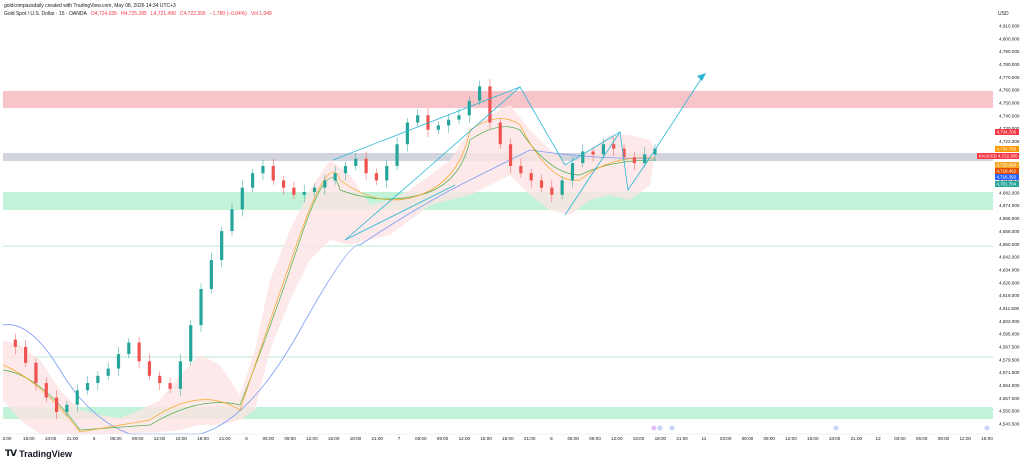 The height and width of the screenshot is (464, 1024). What do you see at coordinates (1007, 177) in the screenshot?
I see `svg-text: 4,716.392` at bounding box center [1007, 177].